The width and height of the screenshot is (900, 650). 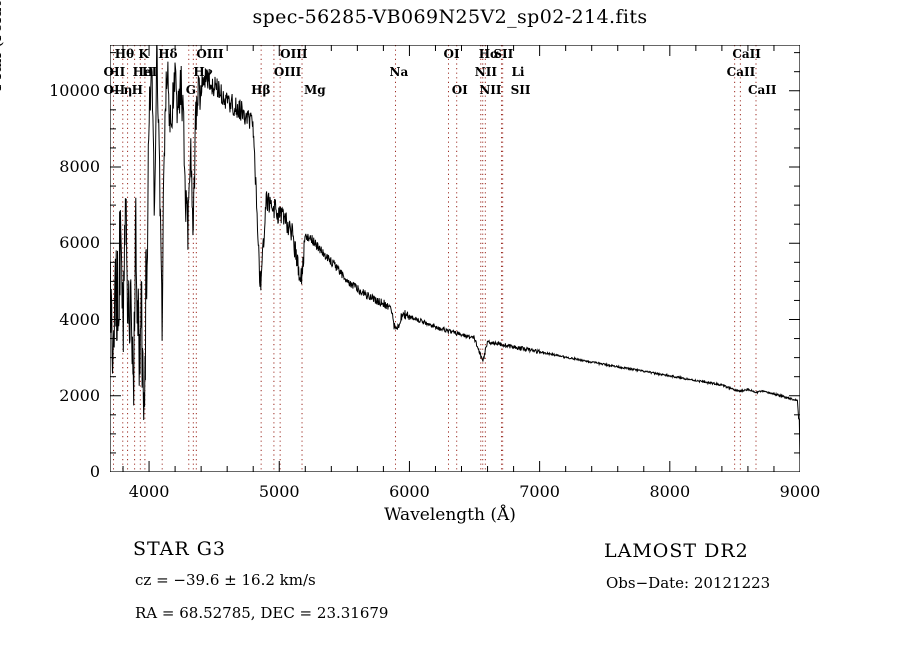 What do you see at coordinates (190, 90) in the screenshot?
I see `line-label: G` at bounding box center [190, 90].